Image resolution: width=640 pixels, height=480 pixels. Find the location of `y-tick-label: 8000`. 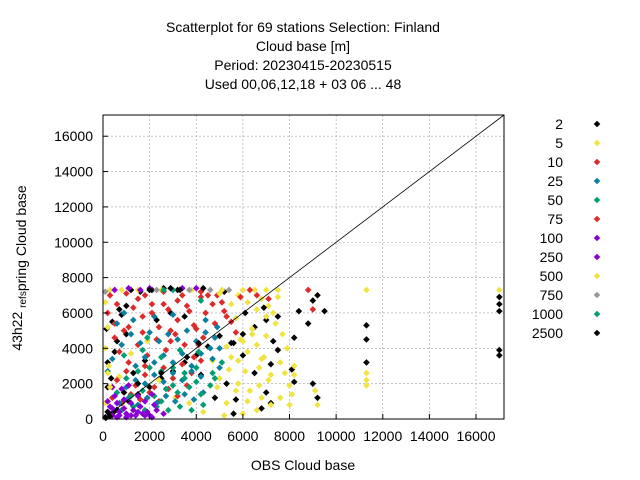

y-tick-label: 8000 is located at coordinates (77, 278).